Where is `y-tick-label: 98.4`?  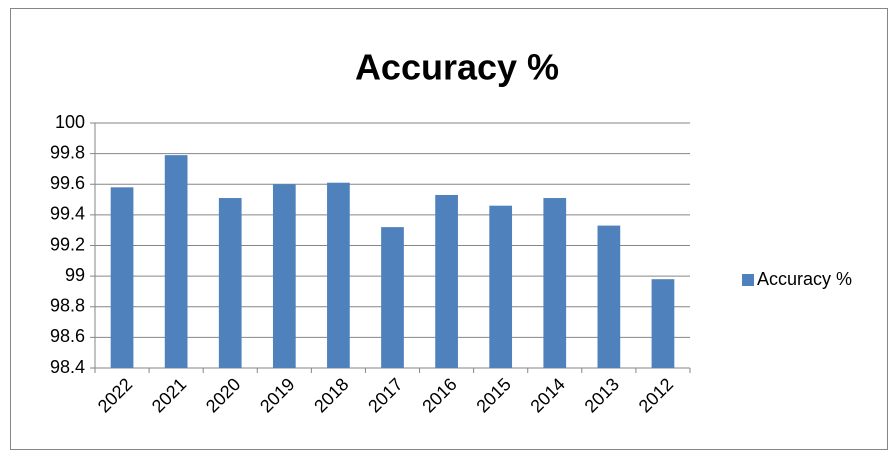 y-tick-label: 98.4 is located at coordinates (67, 367).